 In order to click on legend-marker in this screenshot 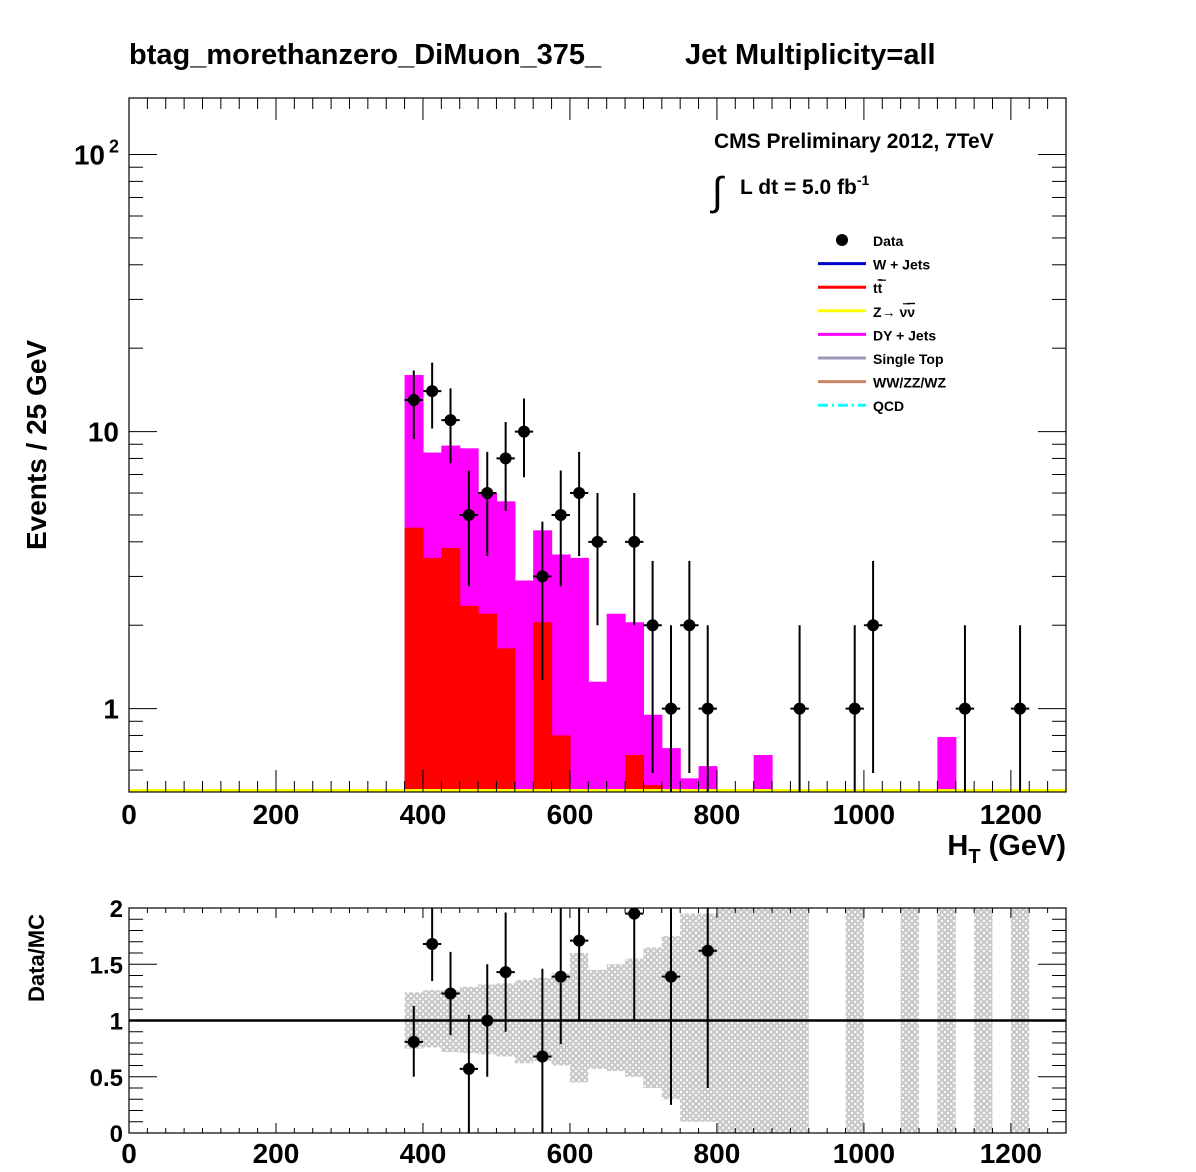, I will do `click(842, 240)`.